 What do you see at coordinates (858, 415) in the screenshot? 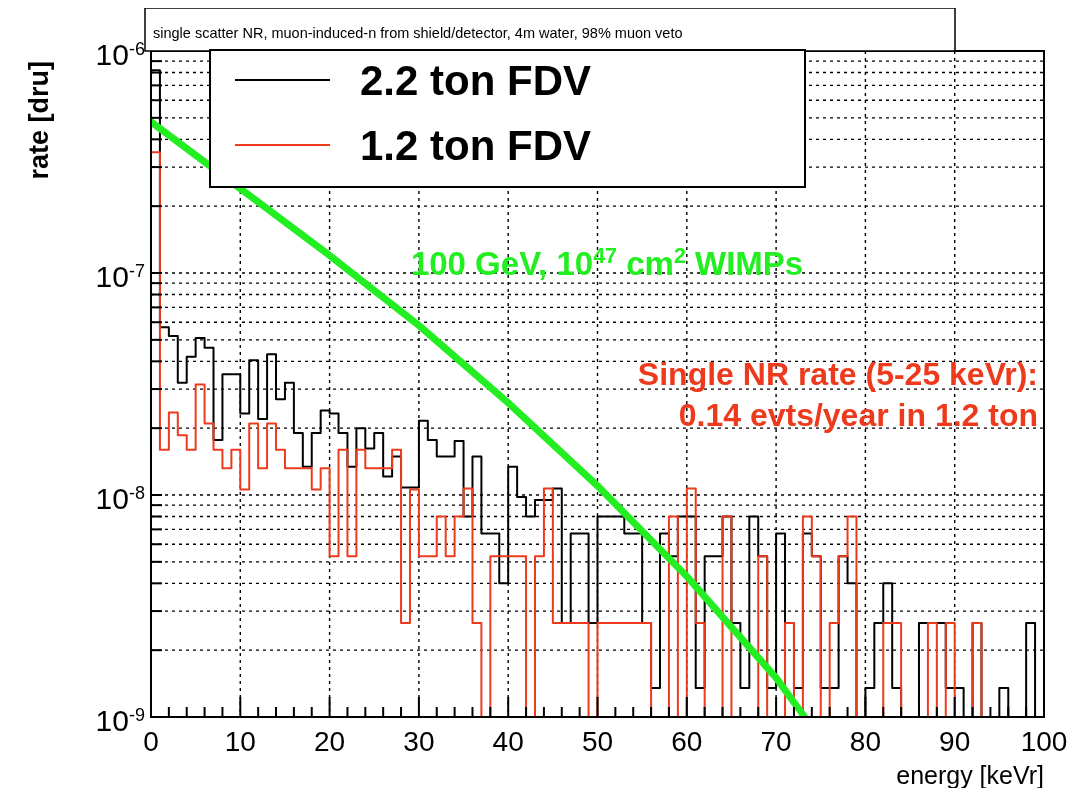
I see `annotation: 0.14 evts/year in 1.2 ton` at bounding box center [858, 415].